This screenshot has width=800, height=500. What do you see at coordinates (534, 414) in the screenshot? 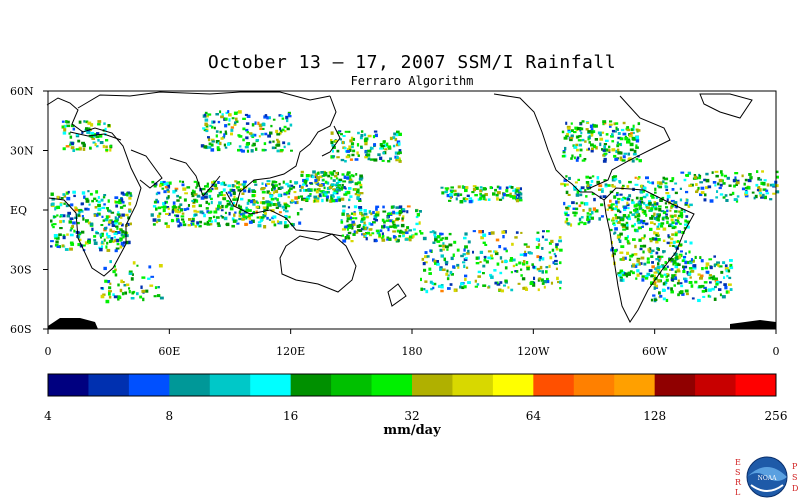
I see `colorbar-tick-label: 64` at bounding box center [534, 414].